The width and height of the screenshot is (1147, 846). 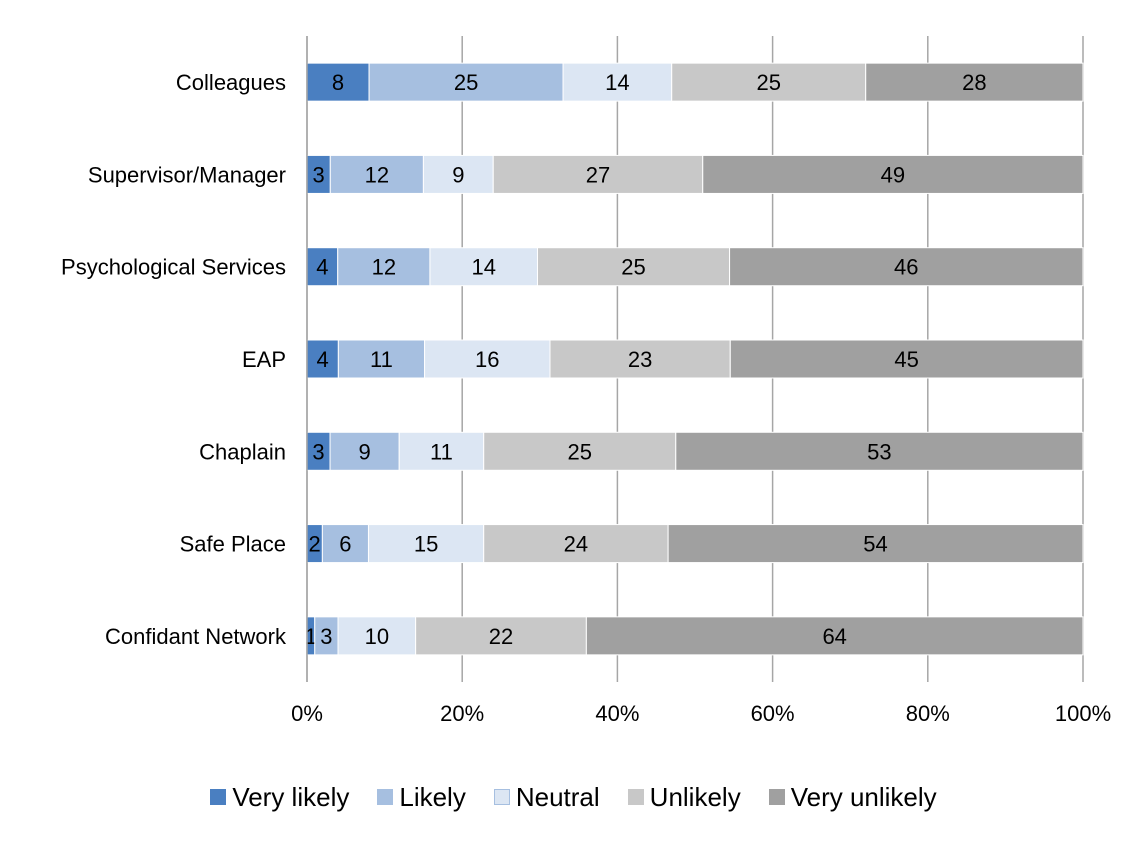 I want to click on data-label: 1, so click(x=311, y=636).